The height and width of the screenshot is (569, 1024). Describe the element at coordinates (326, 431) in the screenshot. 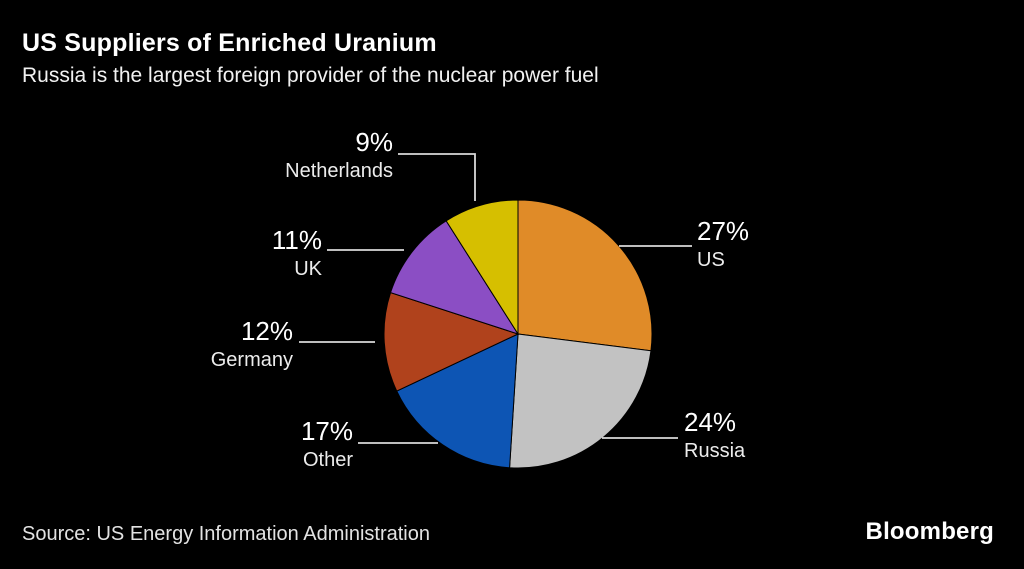

I see `callout-other-percent: 17%` at that location.